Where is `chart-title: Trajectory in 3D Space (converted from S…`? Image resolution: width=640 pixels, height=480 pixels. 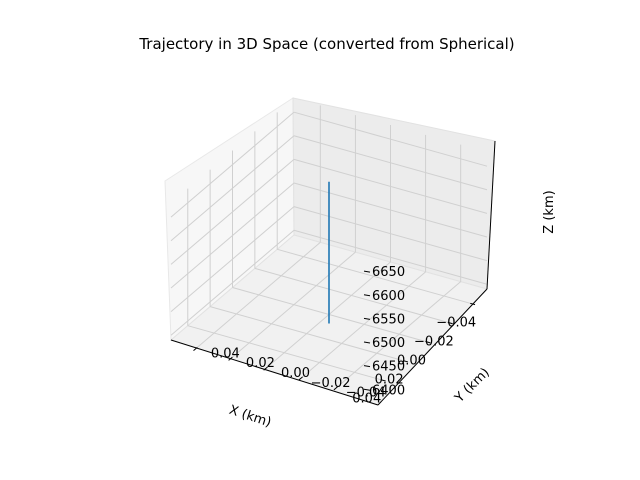 chart-title: Trajectory in 3D Space (converted from S… is located at coordinates (326, 44).